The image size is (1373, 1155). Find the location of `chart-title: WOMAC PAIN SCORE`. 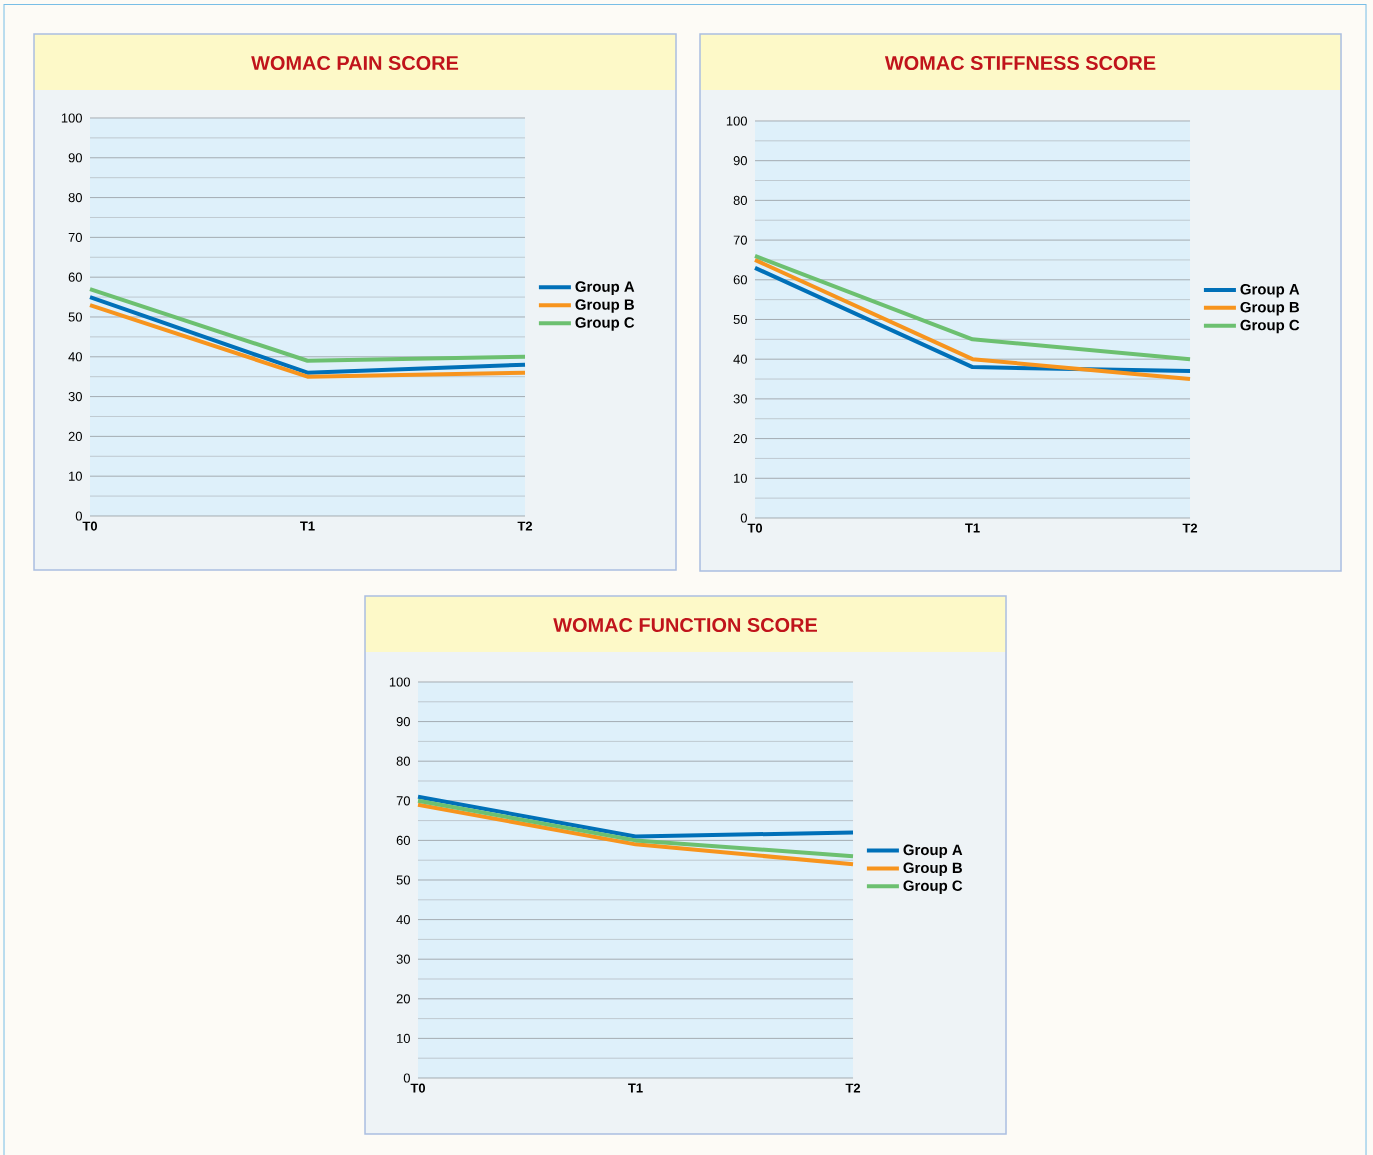

chart-title: WOMAC PAIN SCORE is located at coordinates (355, 63).